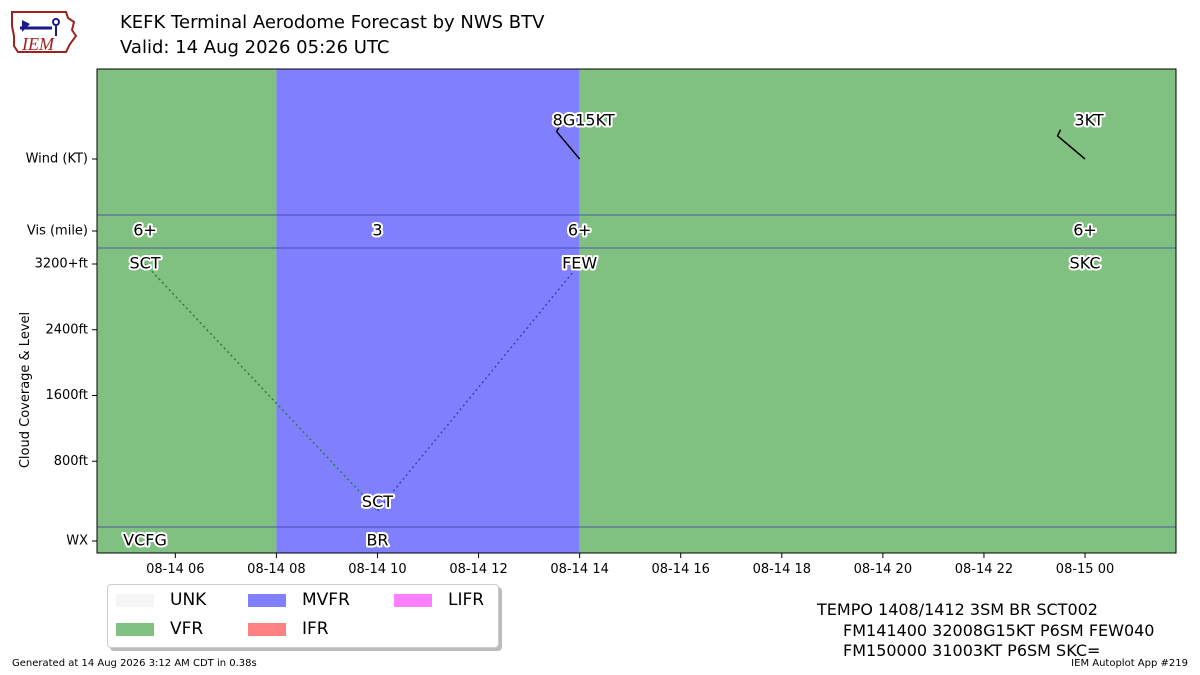  I want to click on legend-item-ifr: IFR, so click(288, 629).